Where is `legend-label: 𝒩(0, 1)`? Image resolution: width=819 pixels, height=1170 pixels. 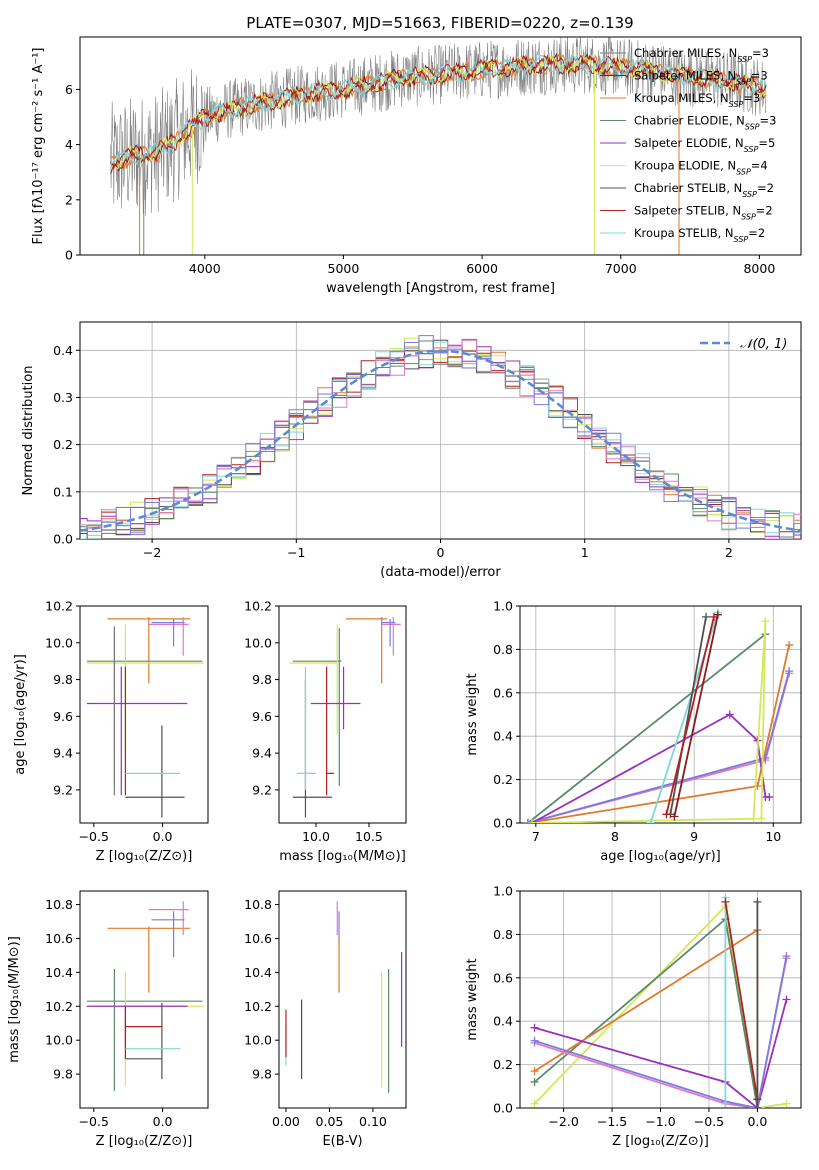 legend-label: 𝒩(0, 1) is located at coordinates (763, 344).